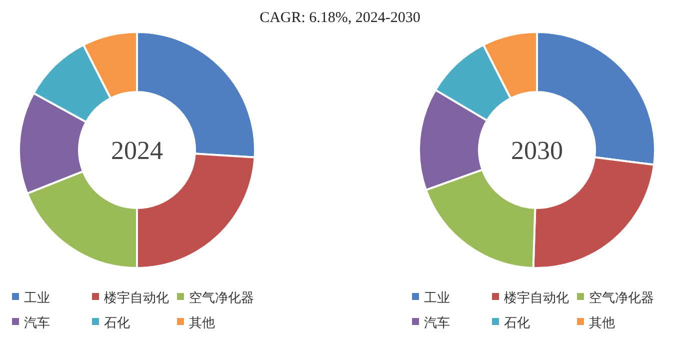 The width and height of the screenshot is (680, 342). I want to click on text: 2024, so click(137, 150).